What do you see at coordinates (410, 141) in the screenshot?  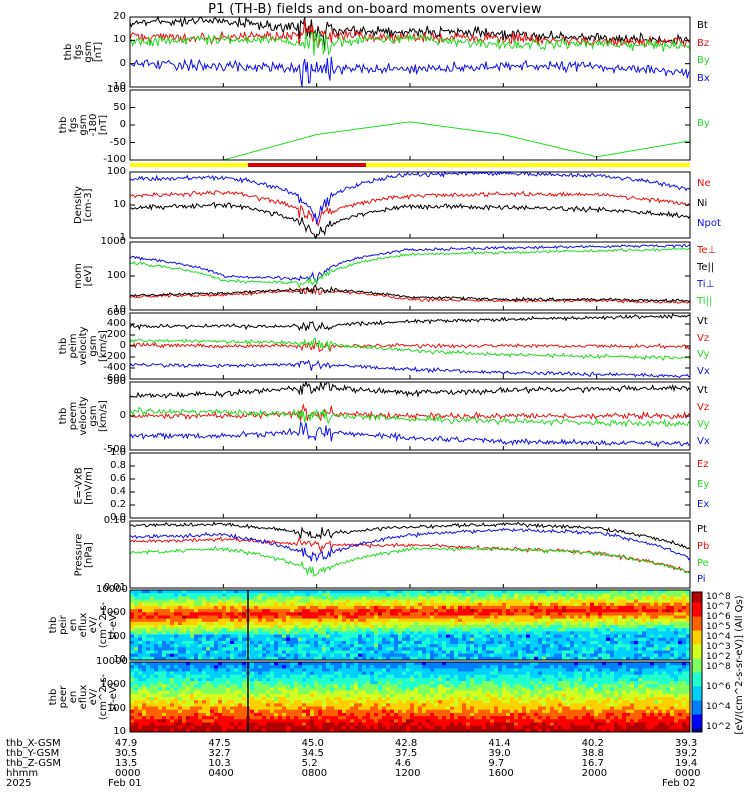 I see `series-By-line` at bounding box center [410, 141].